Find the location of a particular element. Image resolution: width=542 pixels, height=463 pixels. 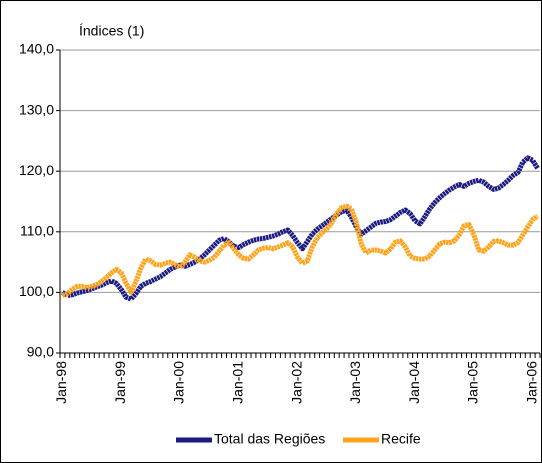

x-tick-label: Jan-05 is located at coordinates (473, 382).